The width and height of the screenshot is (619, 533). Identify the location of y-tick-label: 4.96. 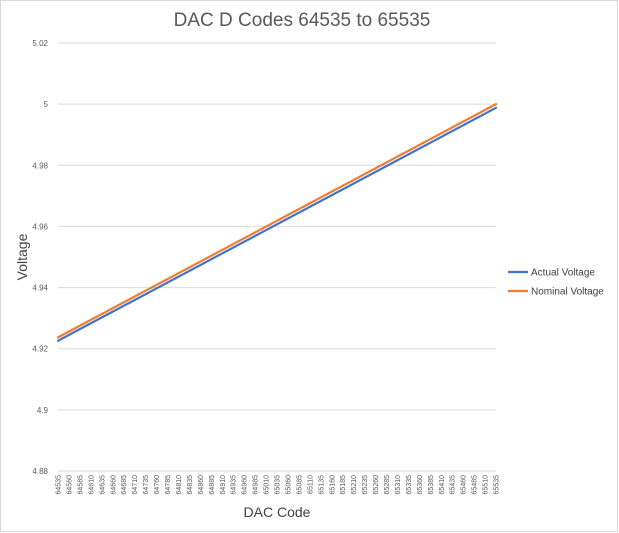
(40, 226).